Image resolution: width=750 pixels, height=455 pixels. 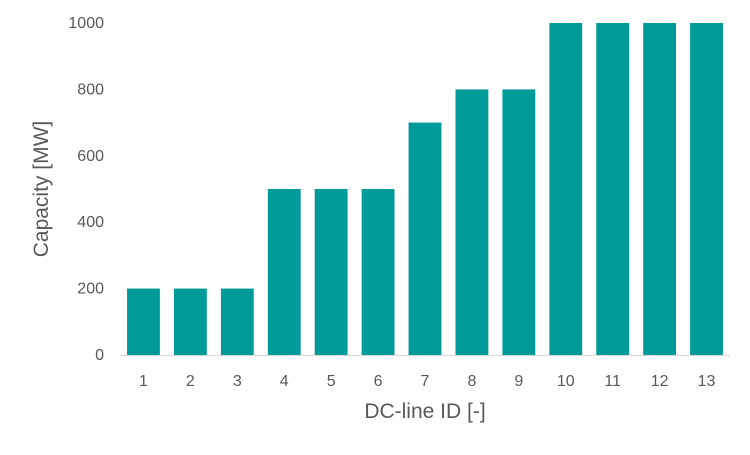 I want to click on x-tick-label: 9, so click(x=518, y=381).